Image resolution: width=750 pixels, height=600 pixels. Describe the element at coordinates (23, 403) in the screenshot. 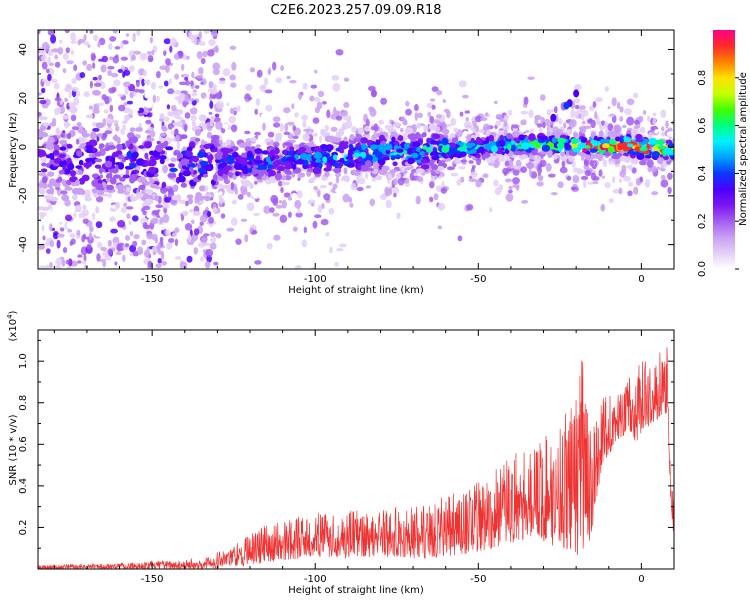

I see `y-tick-label: 0.8` at that location.